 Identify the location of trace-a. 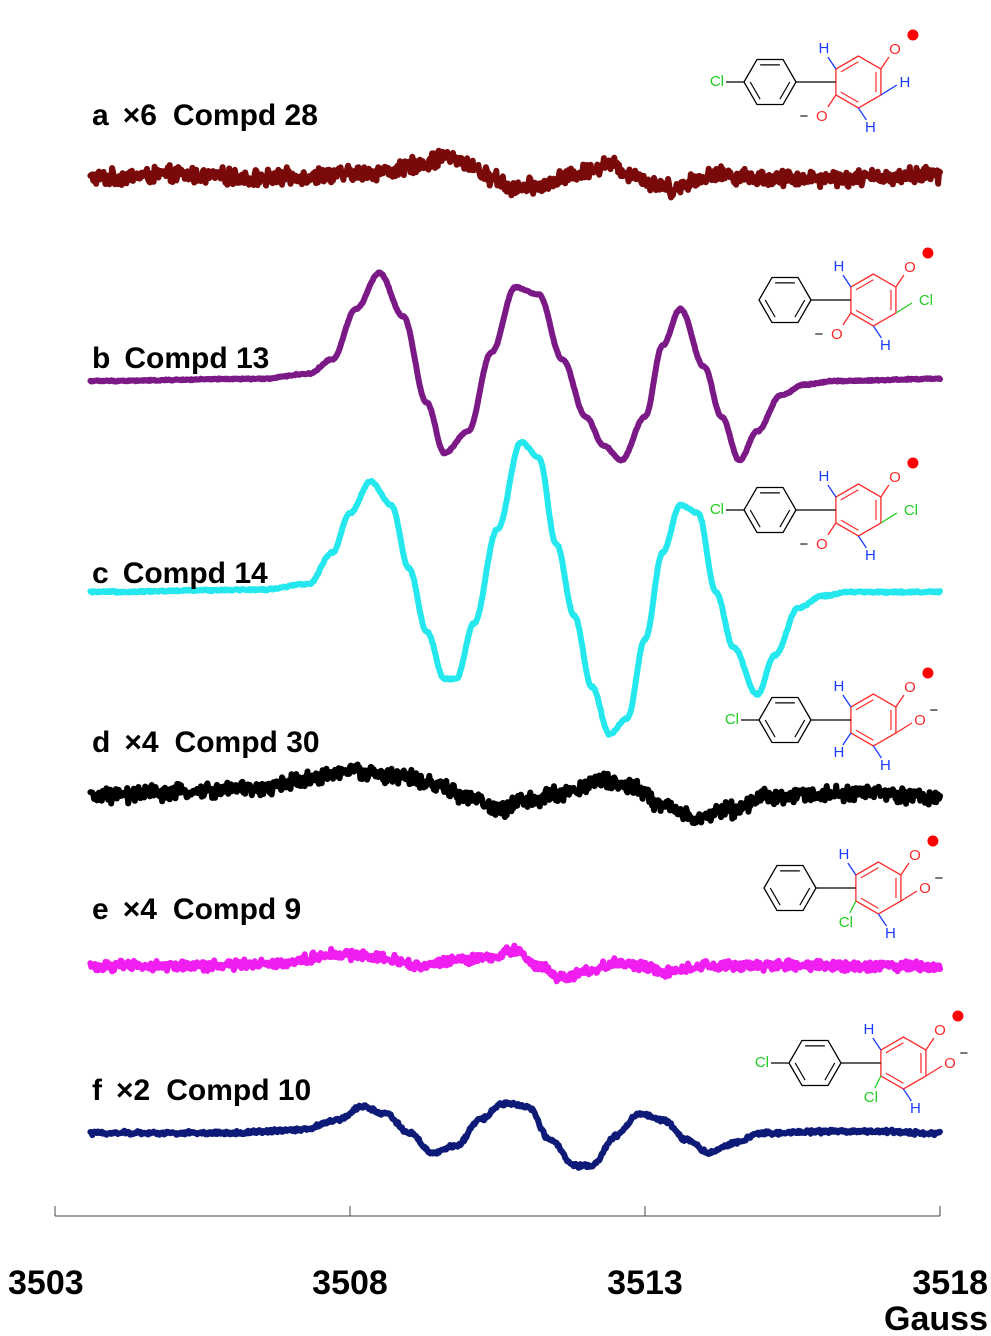
(515, 174).